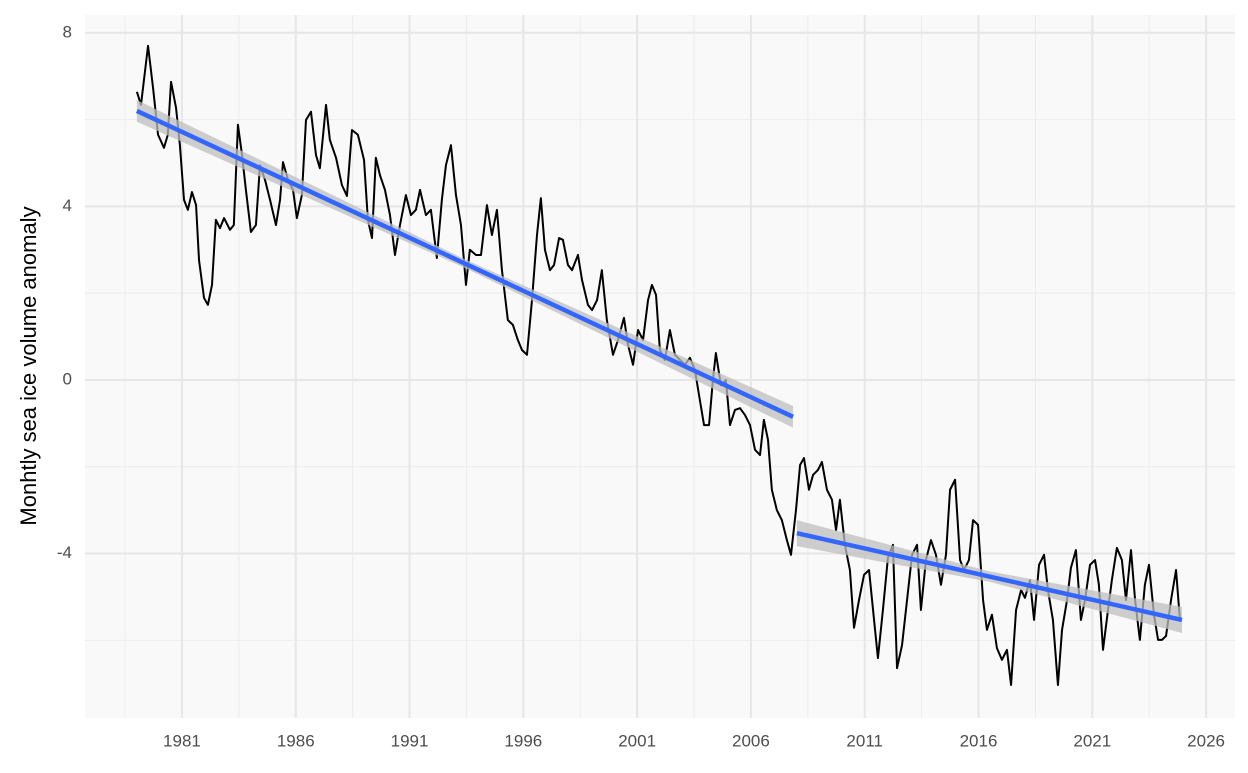 The image size is (1248, 773). What do you see at coordinates (28, 365) in the screenshot?
I see `y-axis-title: Monhtly sea ice volume anomaly` at bounding box center [28, 365].